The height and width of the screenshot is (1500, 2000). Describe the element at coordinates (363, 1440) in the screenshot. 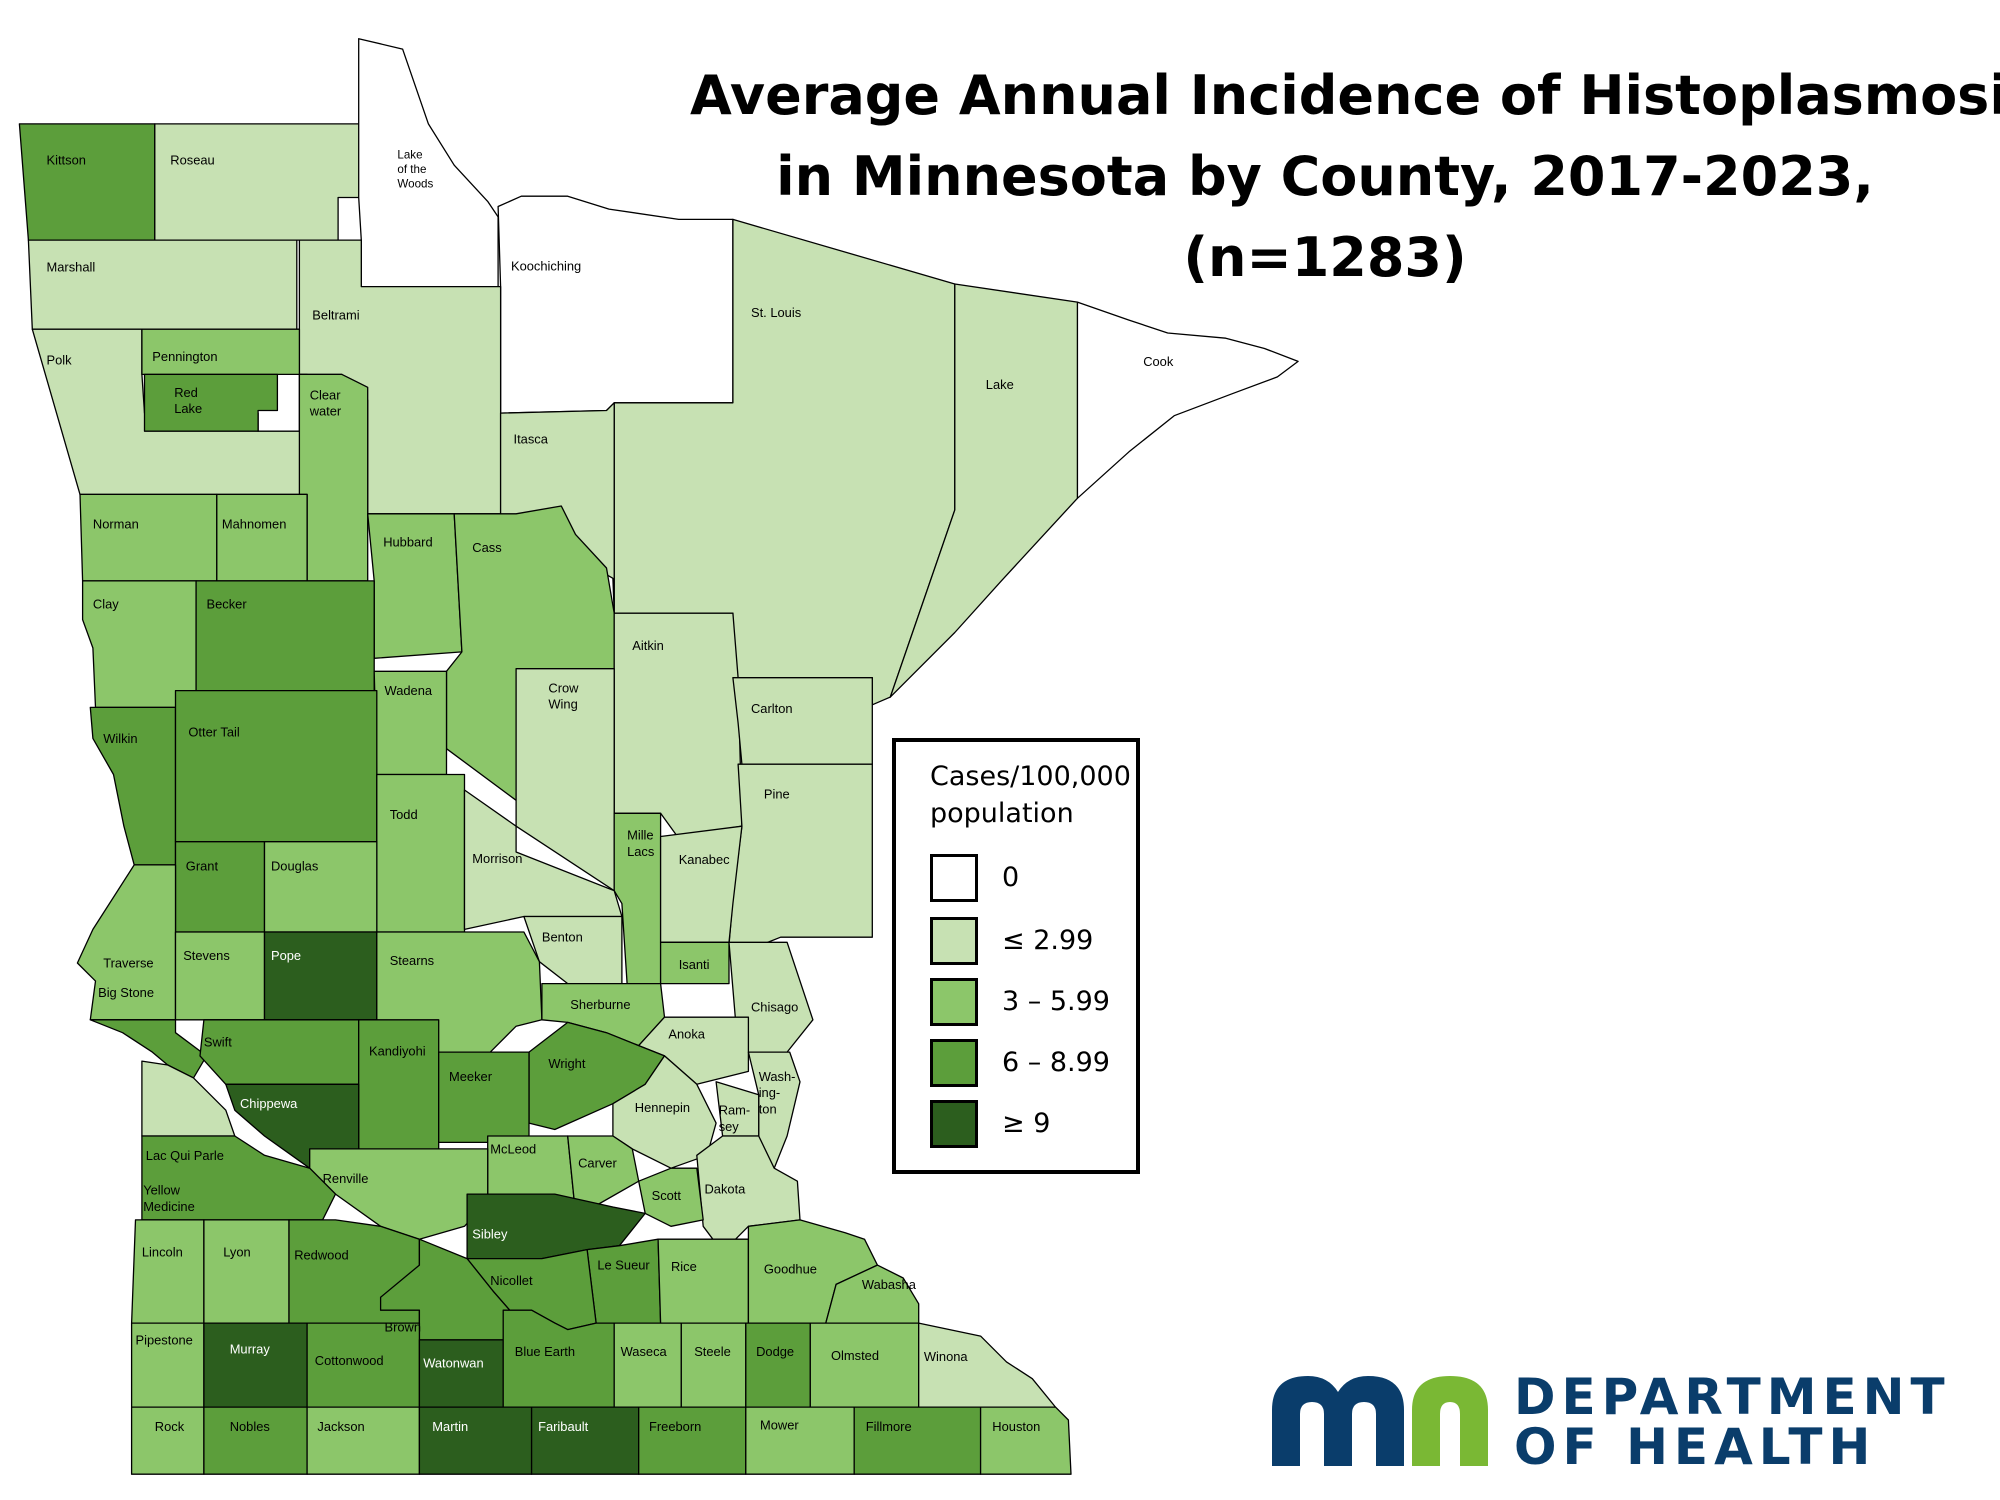

I see `county-jackson` at that location.